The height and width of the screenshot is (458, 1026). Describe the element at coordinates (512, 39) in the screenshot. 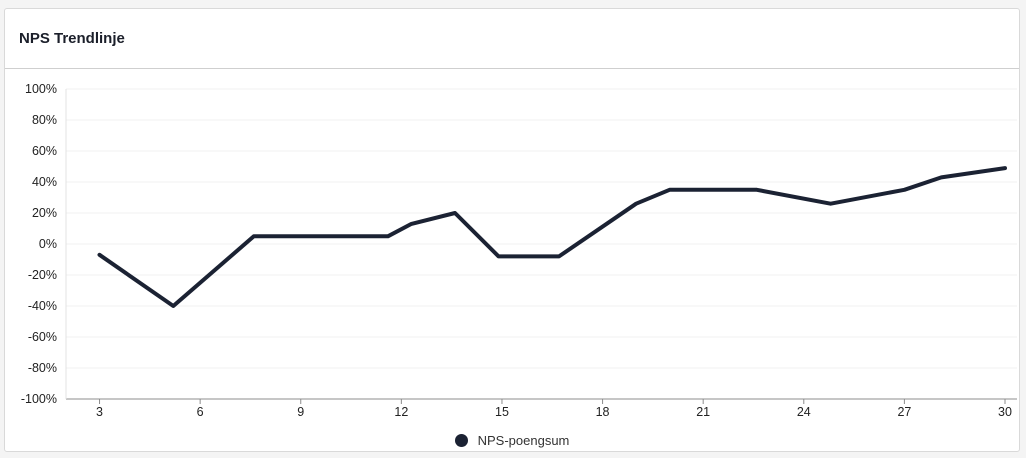

I see `card-header: NPS Trendlinje` at that location.